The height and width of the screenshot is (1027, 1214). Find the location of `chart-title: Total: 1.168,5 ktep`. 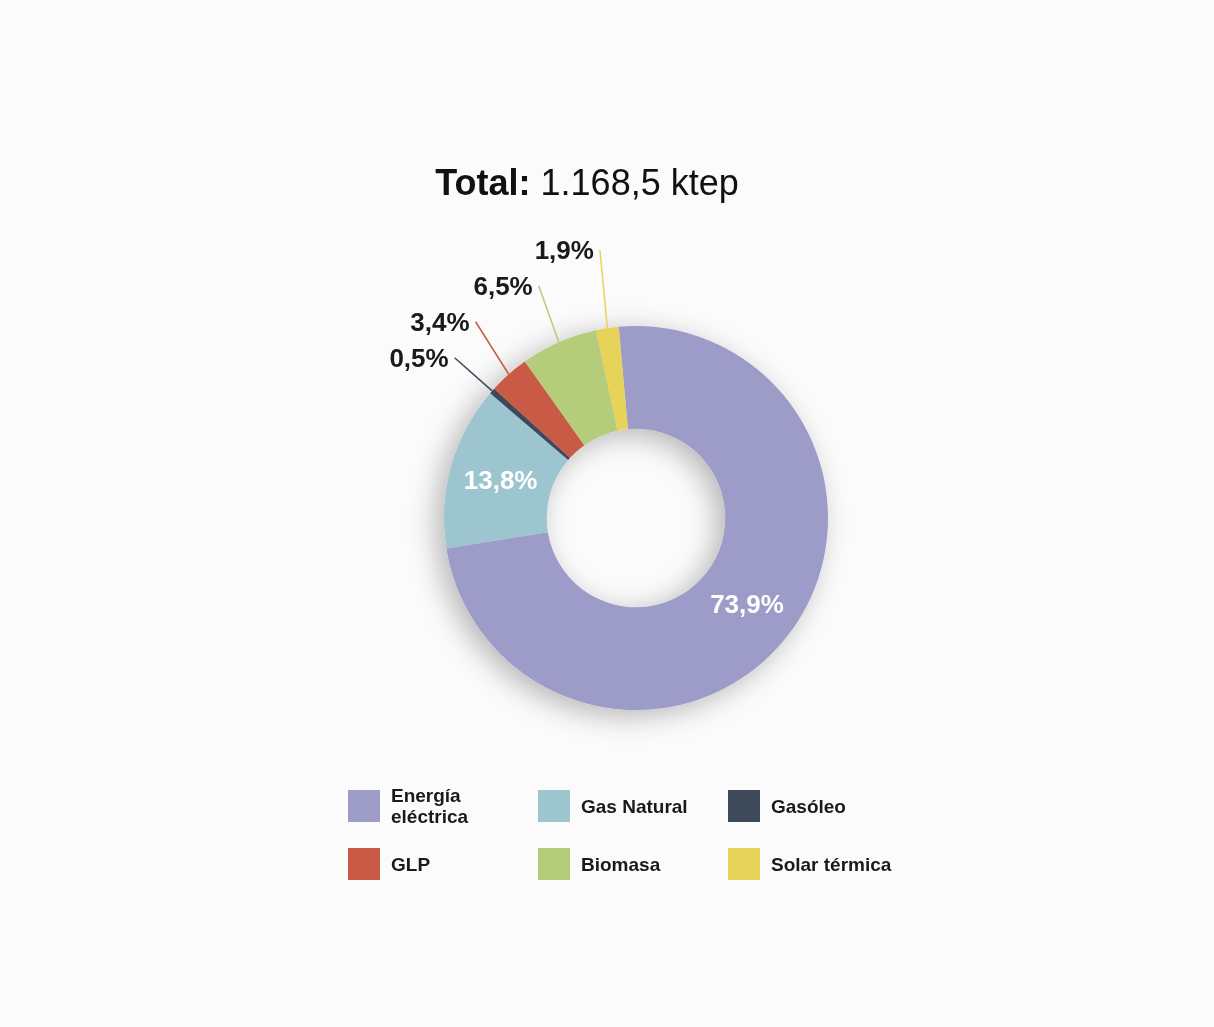

chart-title: Total: 1.168,5 ktep is located at coordinates (587, 182).